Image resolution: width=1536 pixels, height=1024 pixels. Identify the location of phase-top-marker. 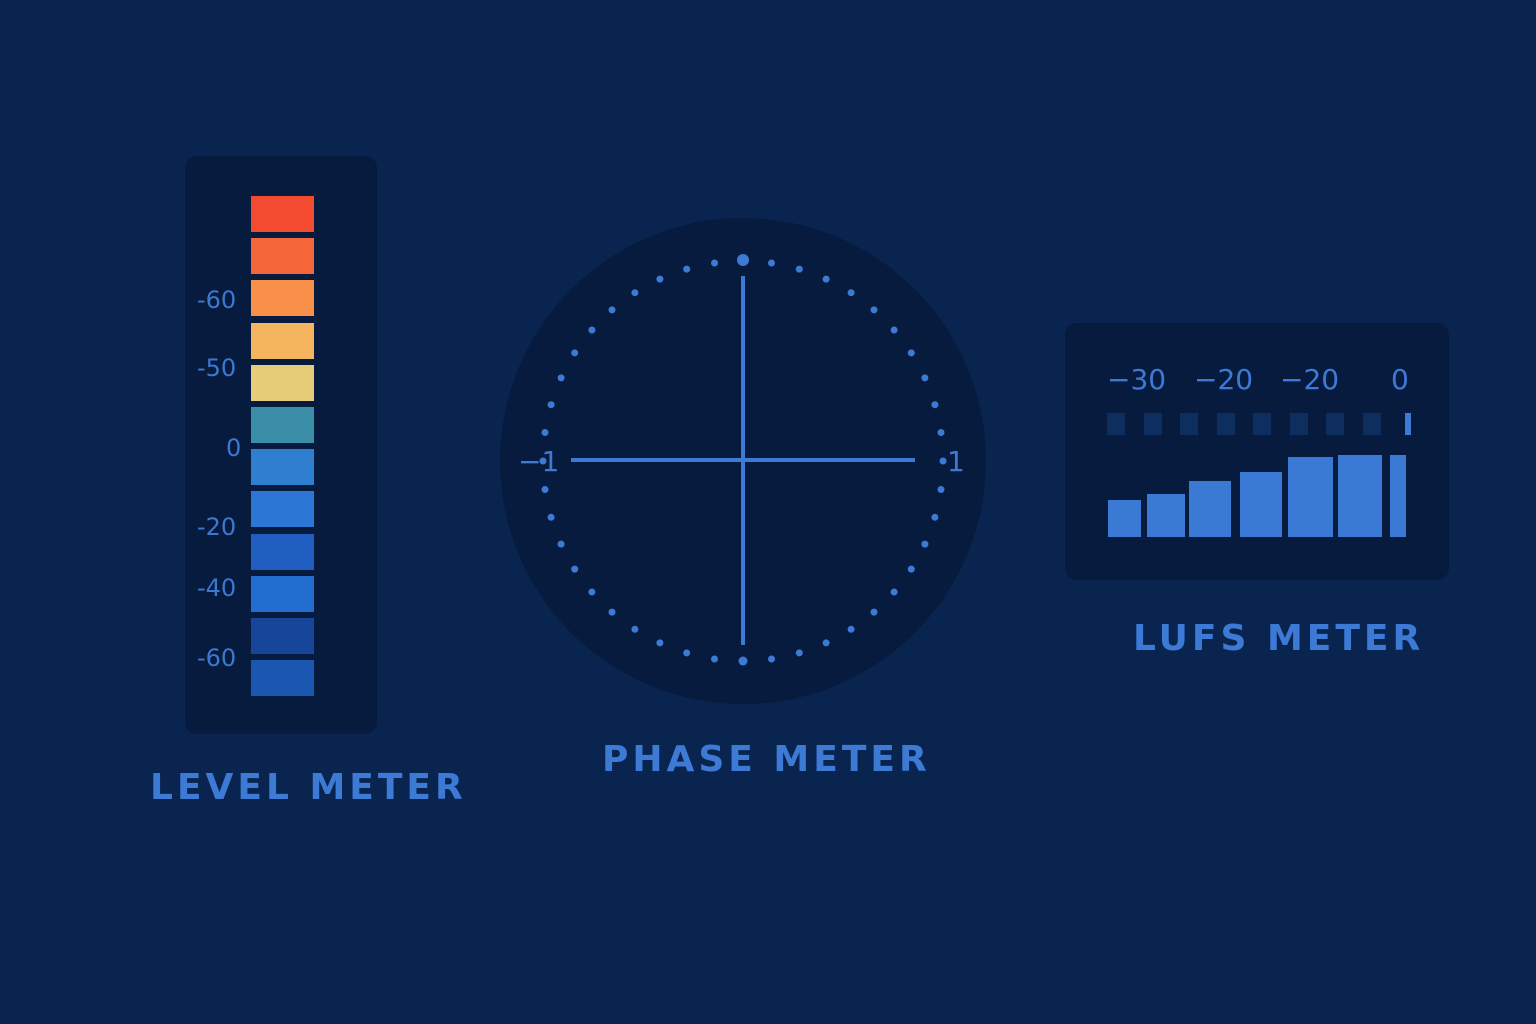
(743, 260).